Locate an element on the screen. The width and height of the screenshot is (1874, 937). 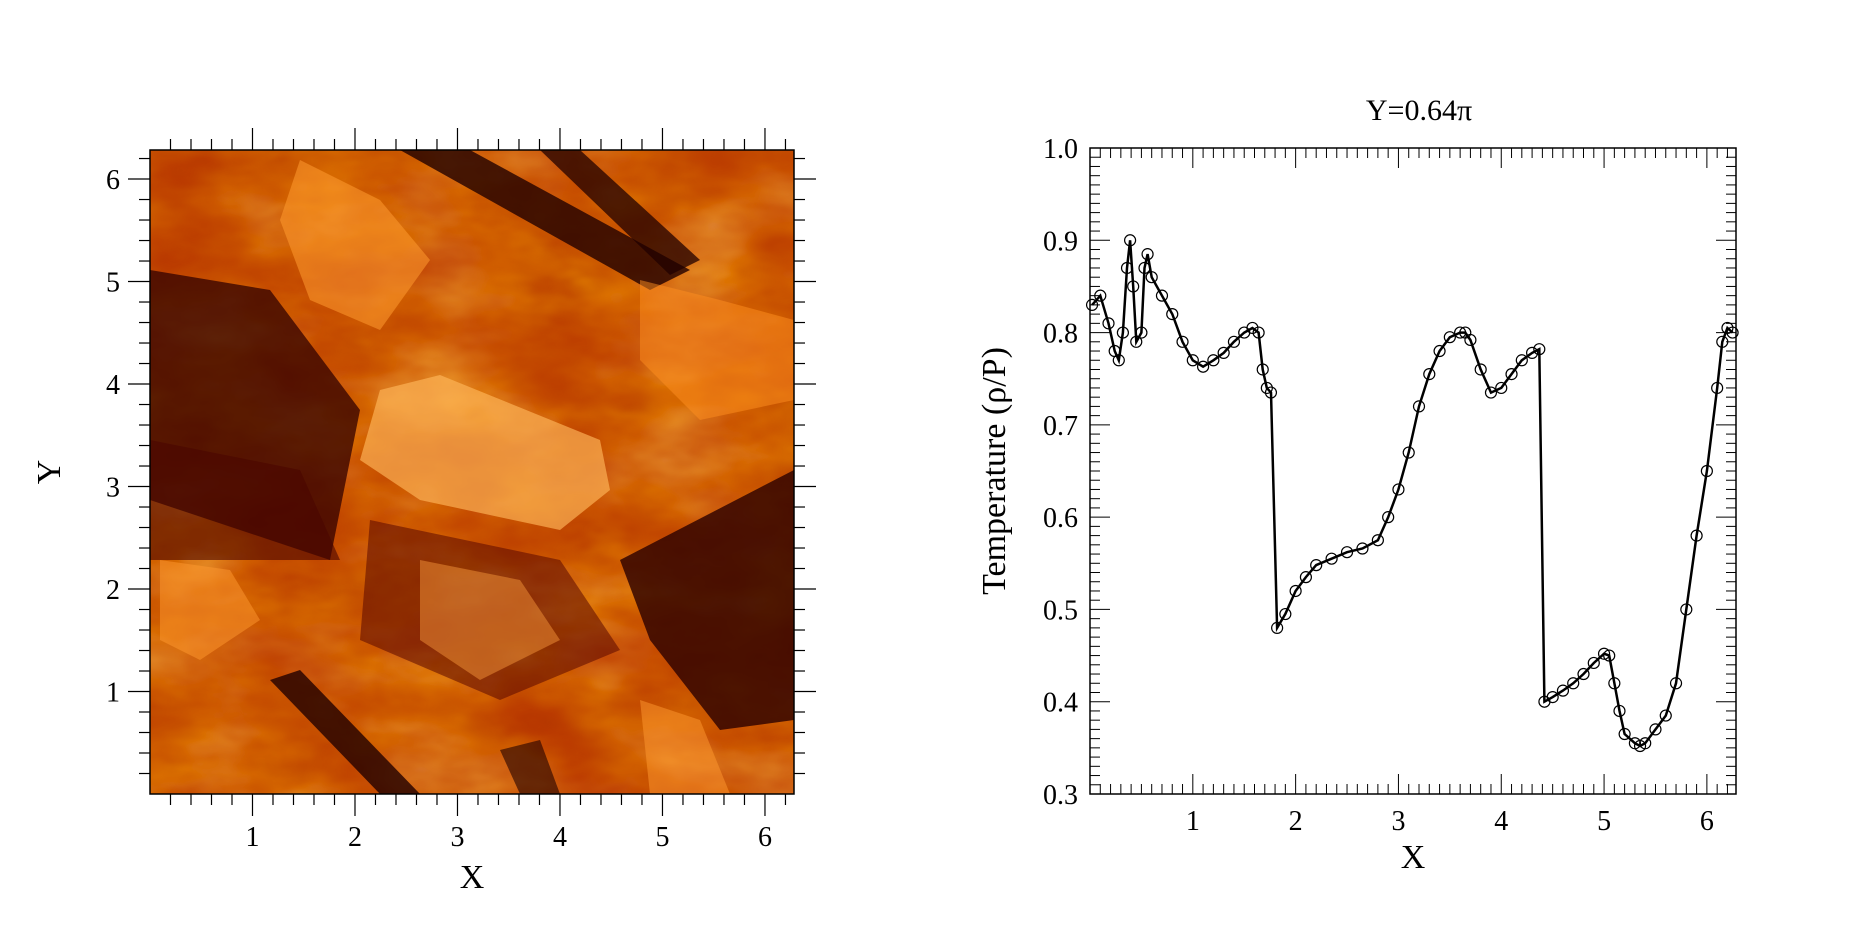
x-tick-label: 3 is located at coordinates (457, 837).